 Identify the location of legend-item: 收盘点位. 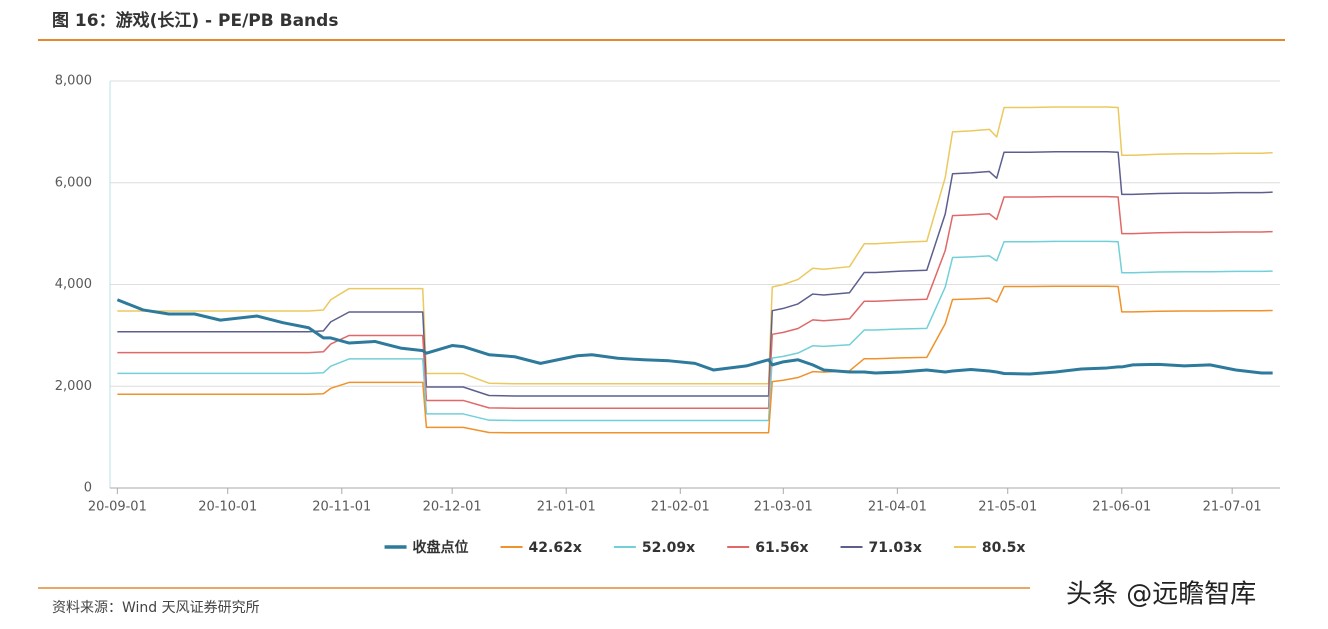
(426, 547).